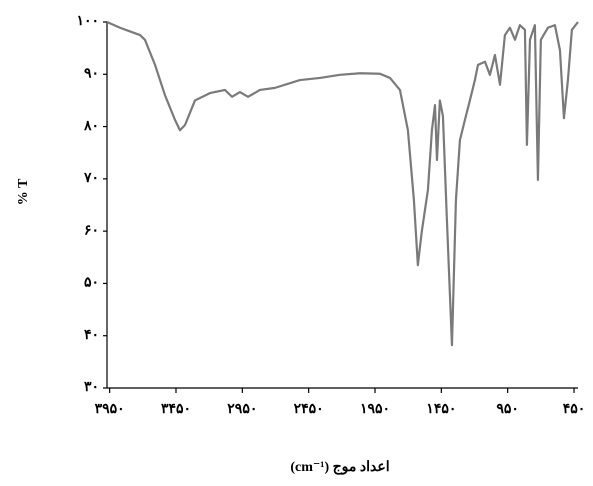  What do you see at coordinates (23, 191) in the screenshot?
I see `y-axis-label: % T` at bounding box center [23, 191].